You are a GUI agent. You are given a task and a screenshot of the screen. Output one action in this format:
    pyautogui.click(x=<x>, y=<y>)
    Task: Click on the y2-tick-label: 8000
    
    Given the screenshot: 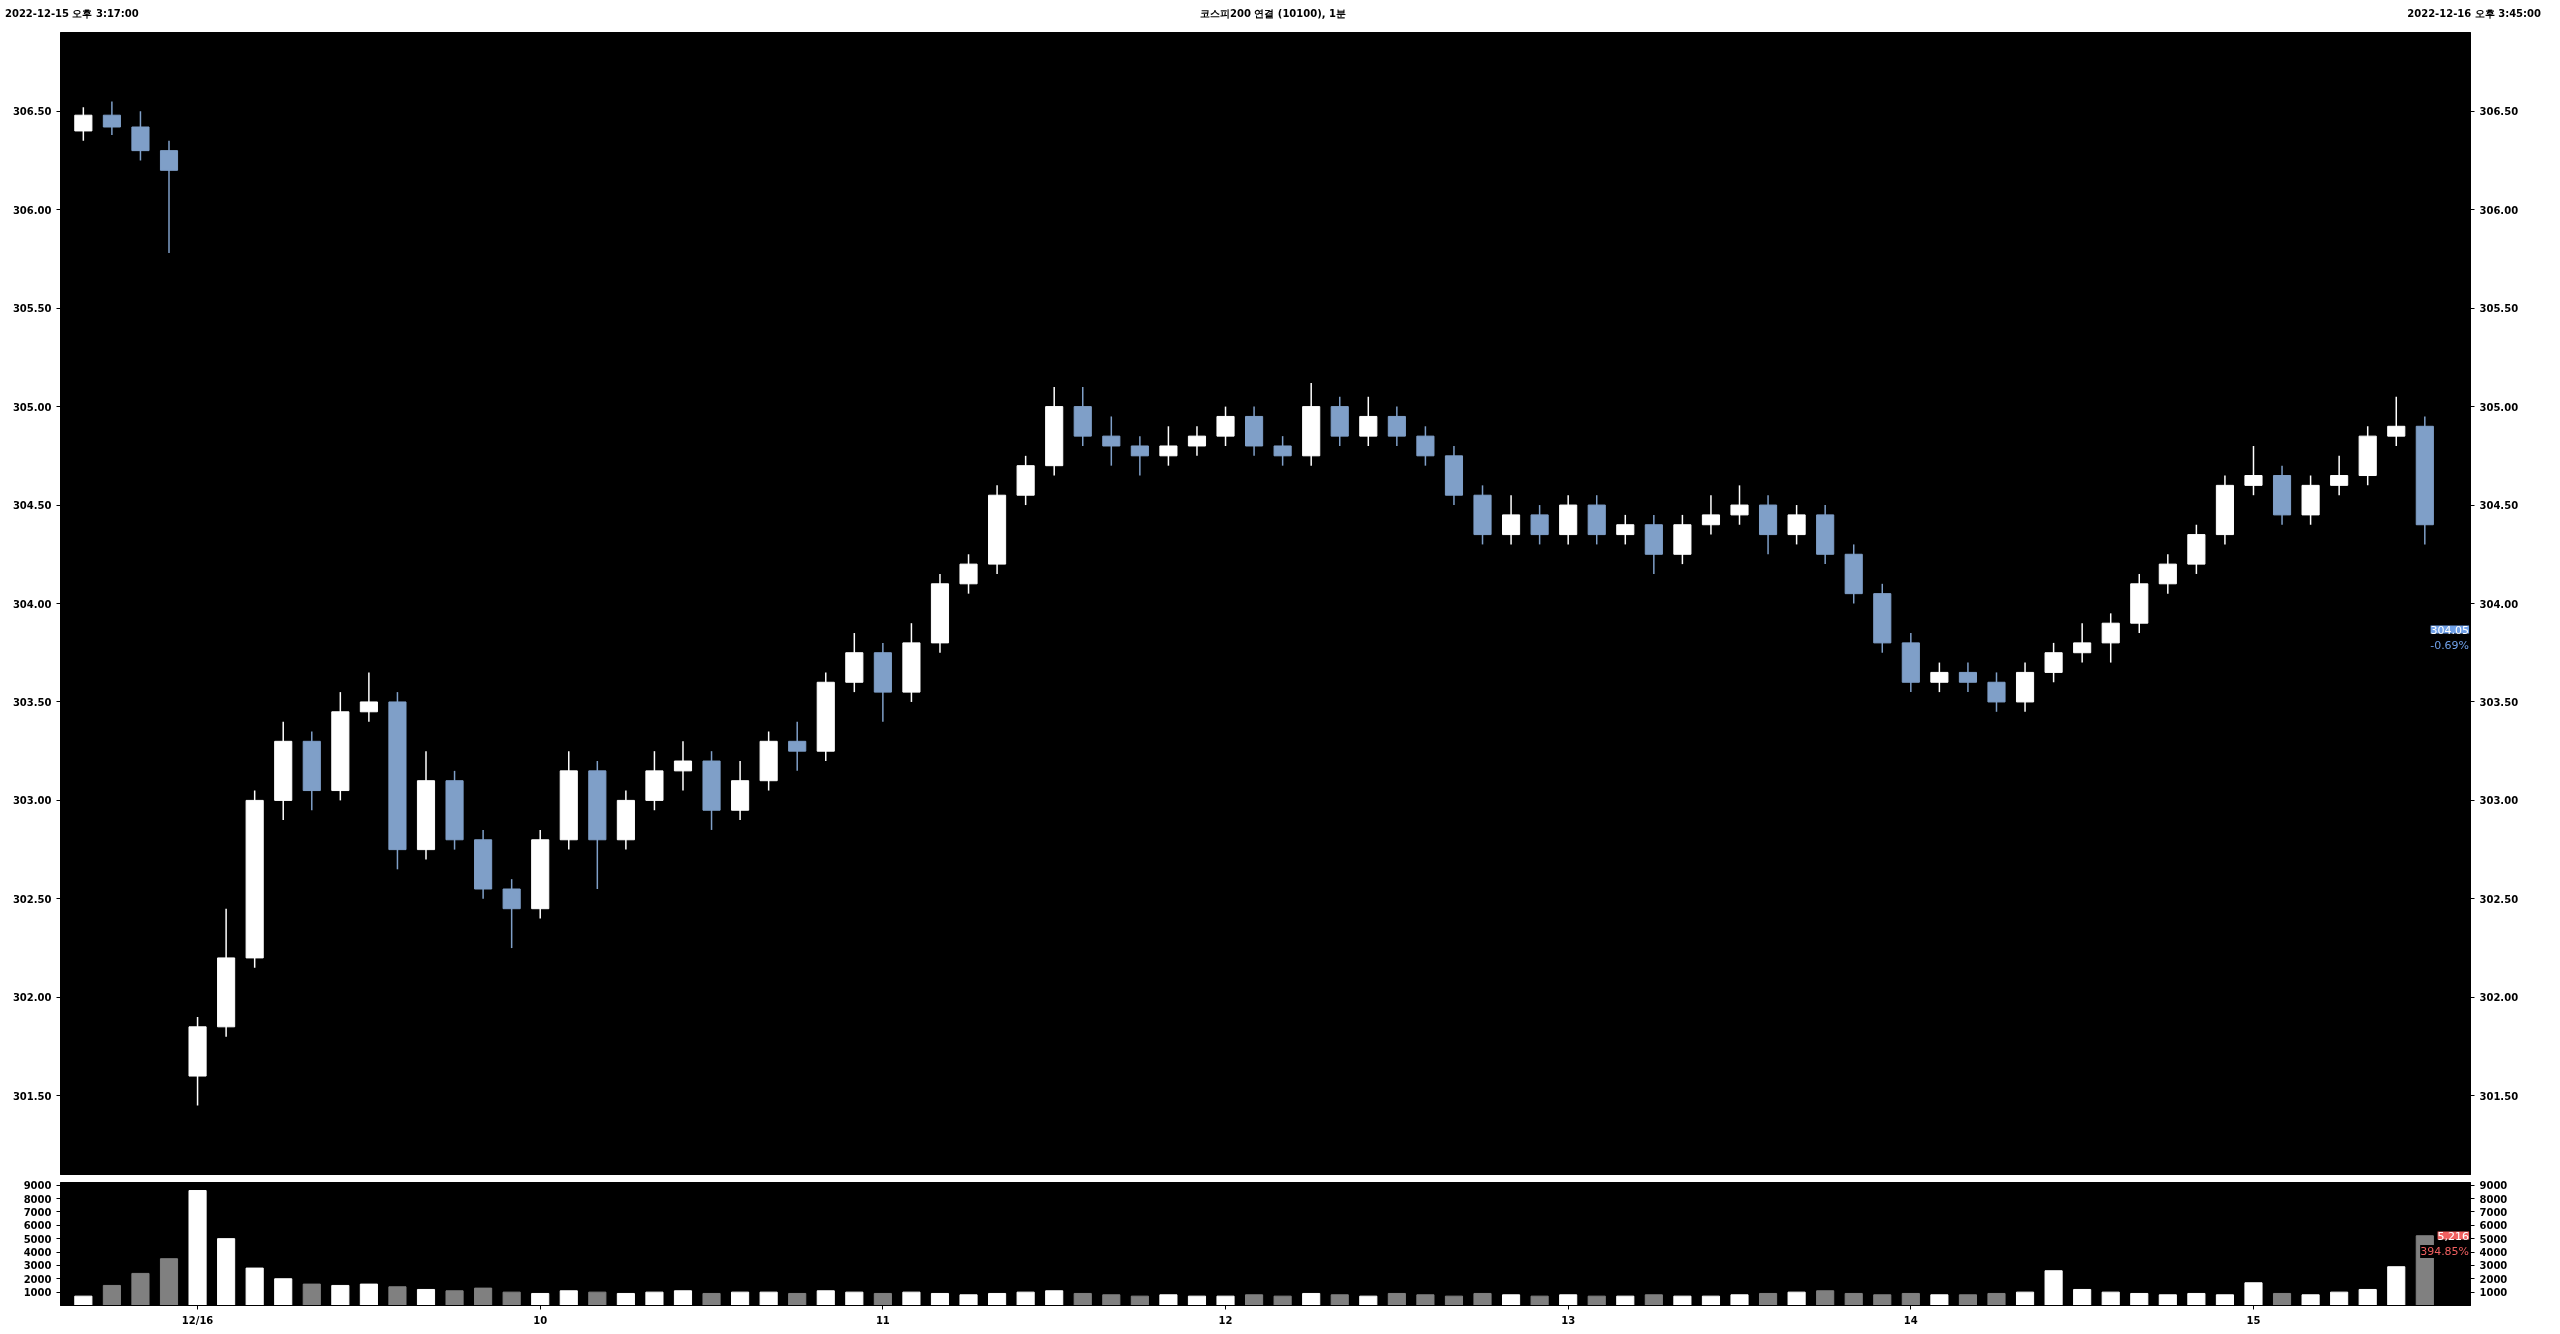 What is the action you would take?
    pyautogui.click(x=2493, y=1199)
    